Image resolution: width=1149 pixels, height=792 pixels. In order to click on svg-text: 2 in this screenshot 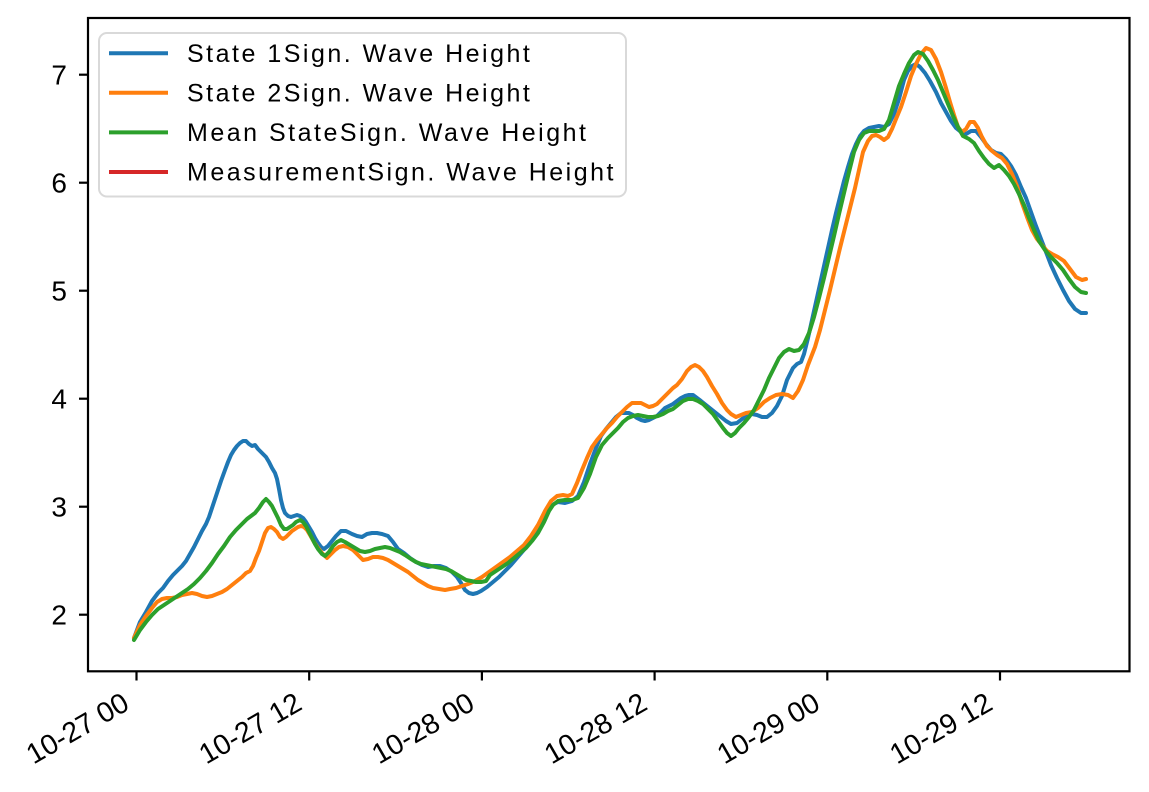, I will do `click(59, 615)`.